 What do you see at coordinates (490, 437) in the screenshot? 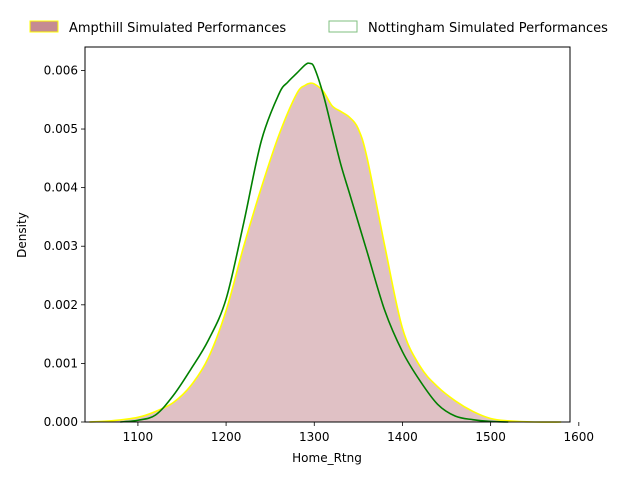
I see `x-tick-label: 1500` at bounding box center [490, 437].